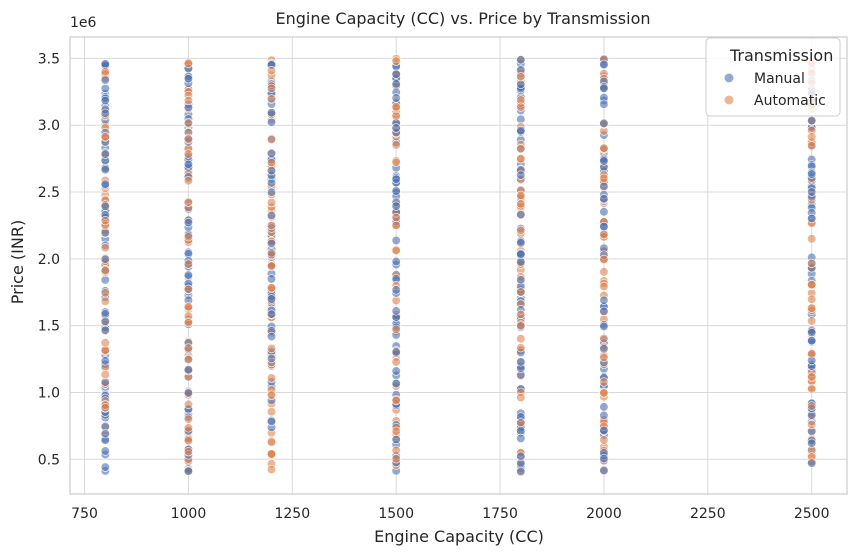 This screenshot has width=855, height=556. What do you see at coordinates (781, 55) in the screenshot?
I see `legend-title: Transmission` at bounding box center [781, 55].